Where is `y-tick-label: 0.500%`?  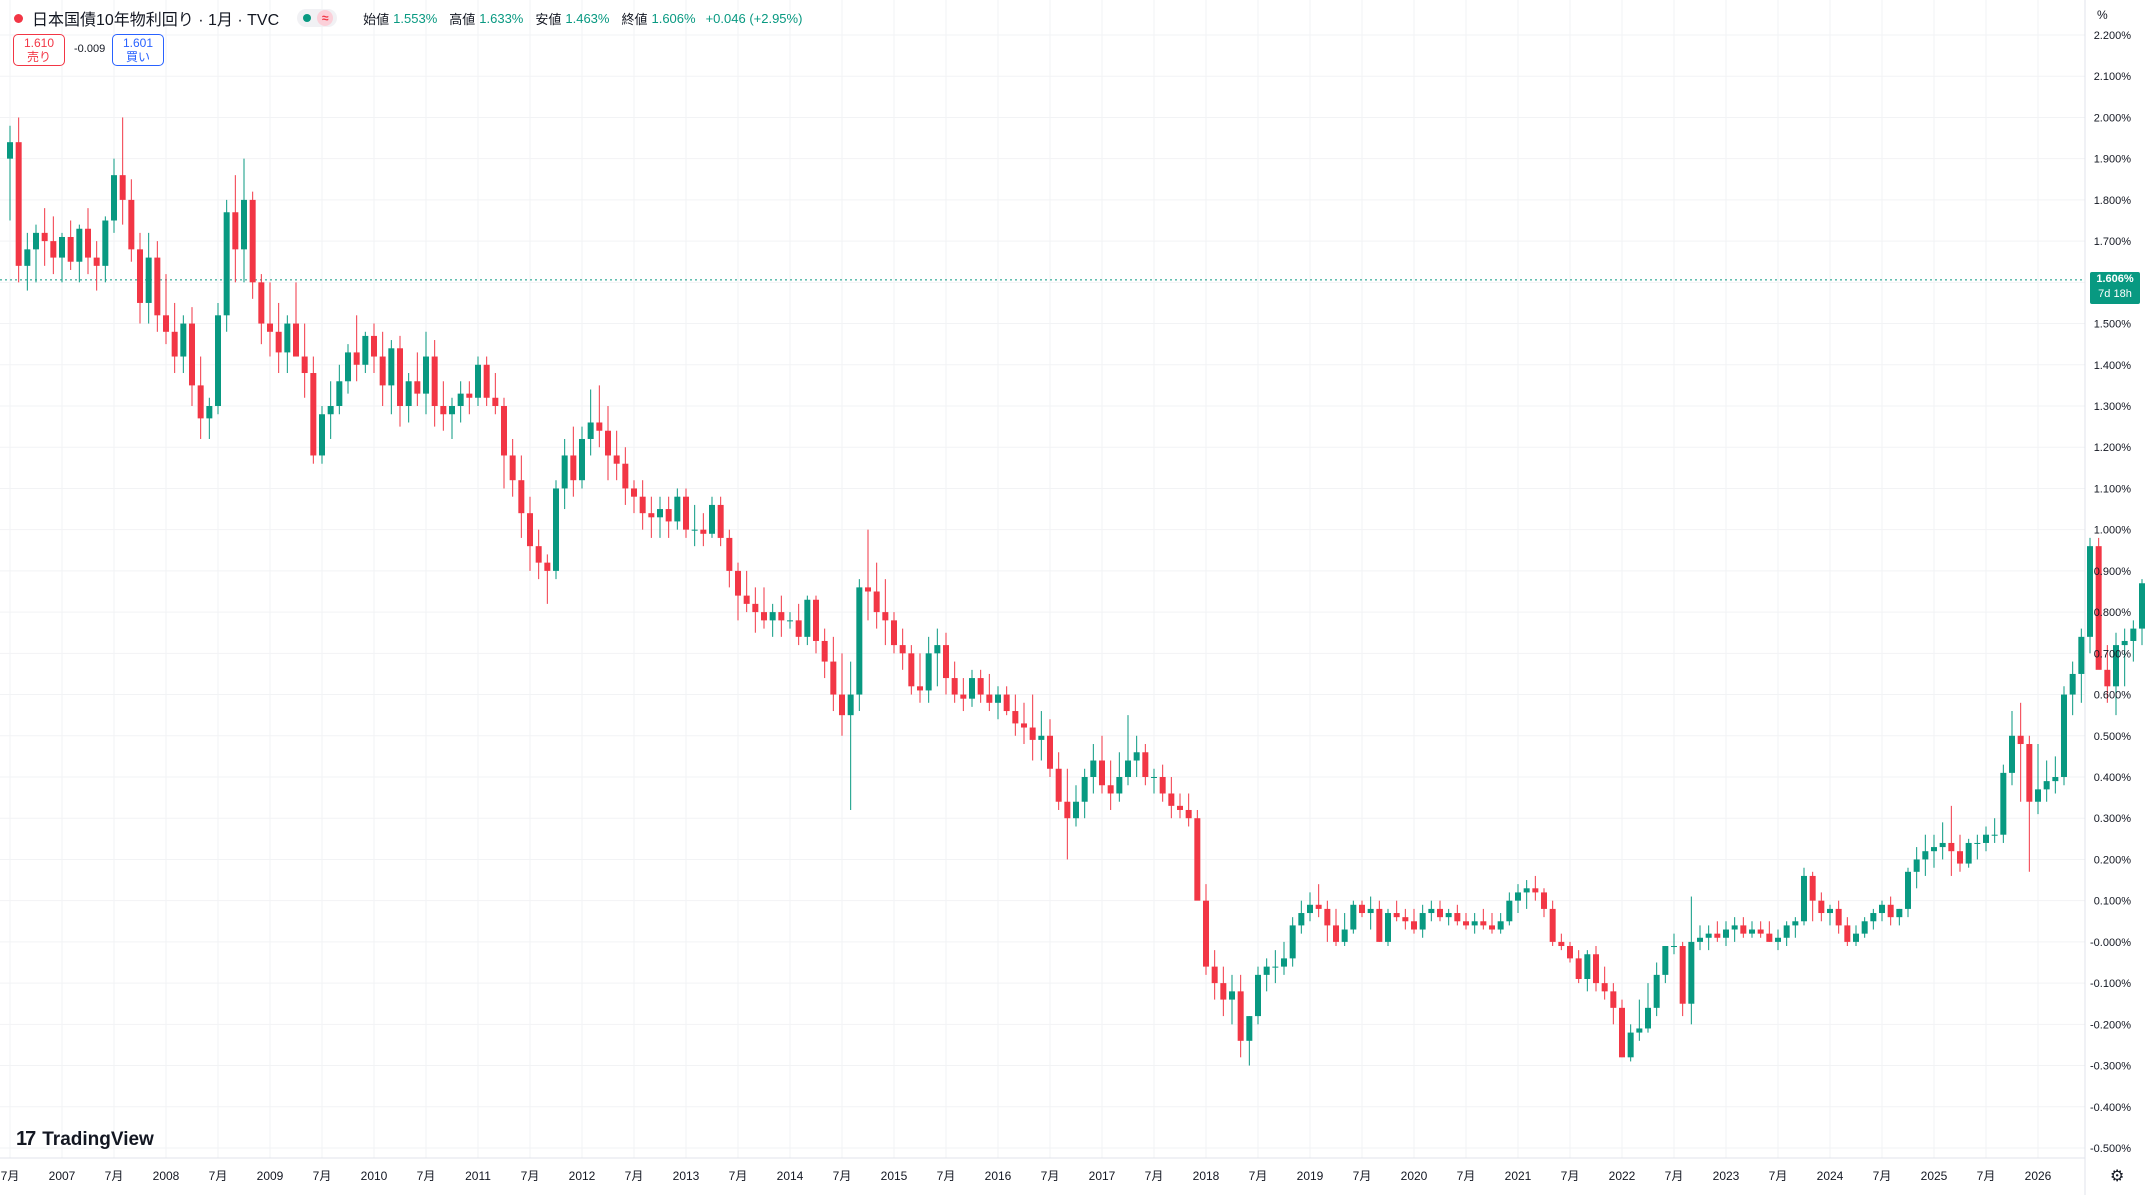
y-tick-label: 0.500% is located at coordinates (2113, 737).